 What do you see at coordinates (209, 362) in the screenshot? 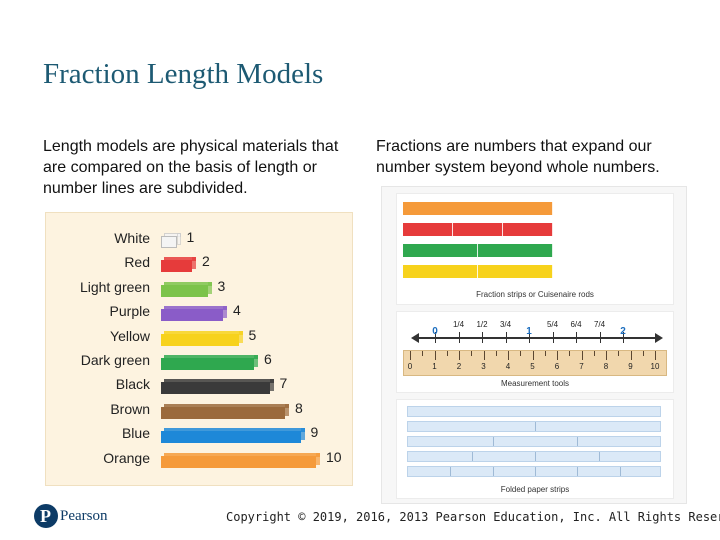
I see `rod-dark-green` at bounding box center [209, 362].